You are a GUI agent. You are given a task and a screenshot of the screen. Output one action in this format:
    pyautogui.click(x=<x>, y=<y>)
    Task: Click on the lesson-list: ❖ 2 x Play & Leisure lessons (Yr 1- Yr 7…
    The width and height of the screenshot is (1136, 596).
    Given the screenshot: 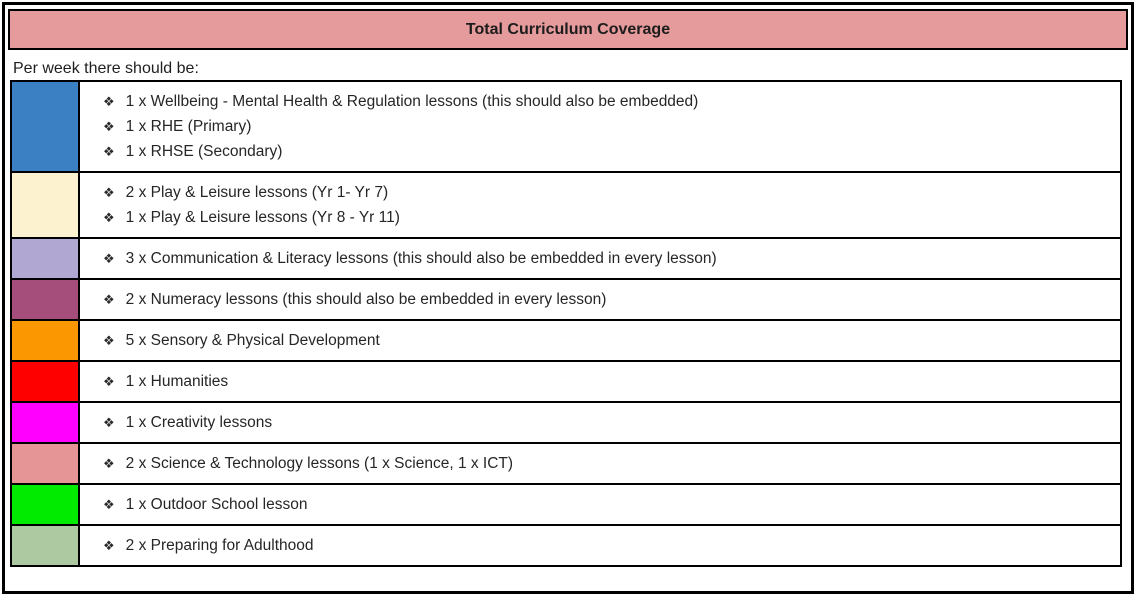 What is the action you would take?
    pyautogui.click(x=251, y=205)
    